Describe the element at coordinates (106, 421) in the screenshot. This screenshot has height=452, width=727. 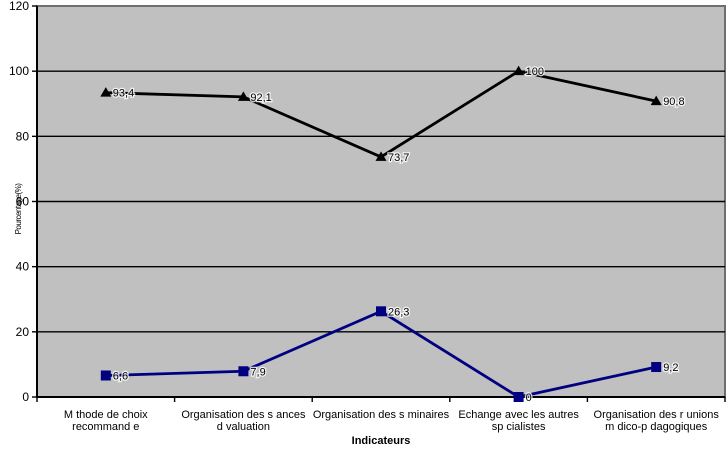
I see `category-label: M thode de choix recommand e` at that location.